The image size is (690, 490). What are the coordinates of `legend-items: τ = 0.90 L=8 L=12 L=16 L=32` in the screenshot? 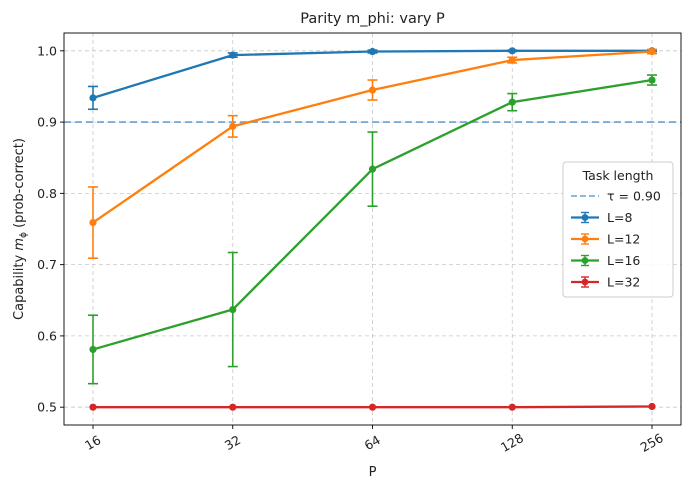 It's located at (616, 239).